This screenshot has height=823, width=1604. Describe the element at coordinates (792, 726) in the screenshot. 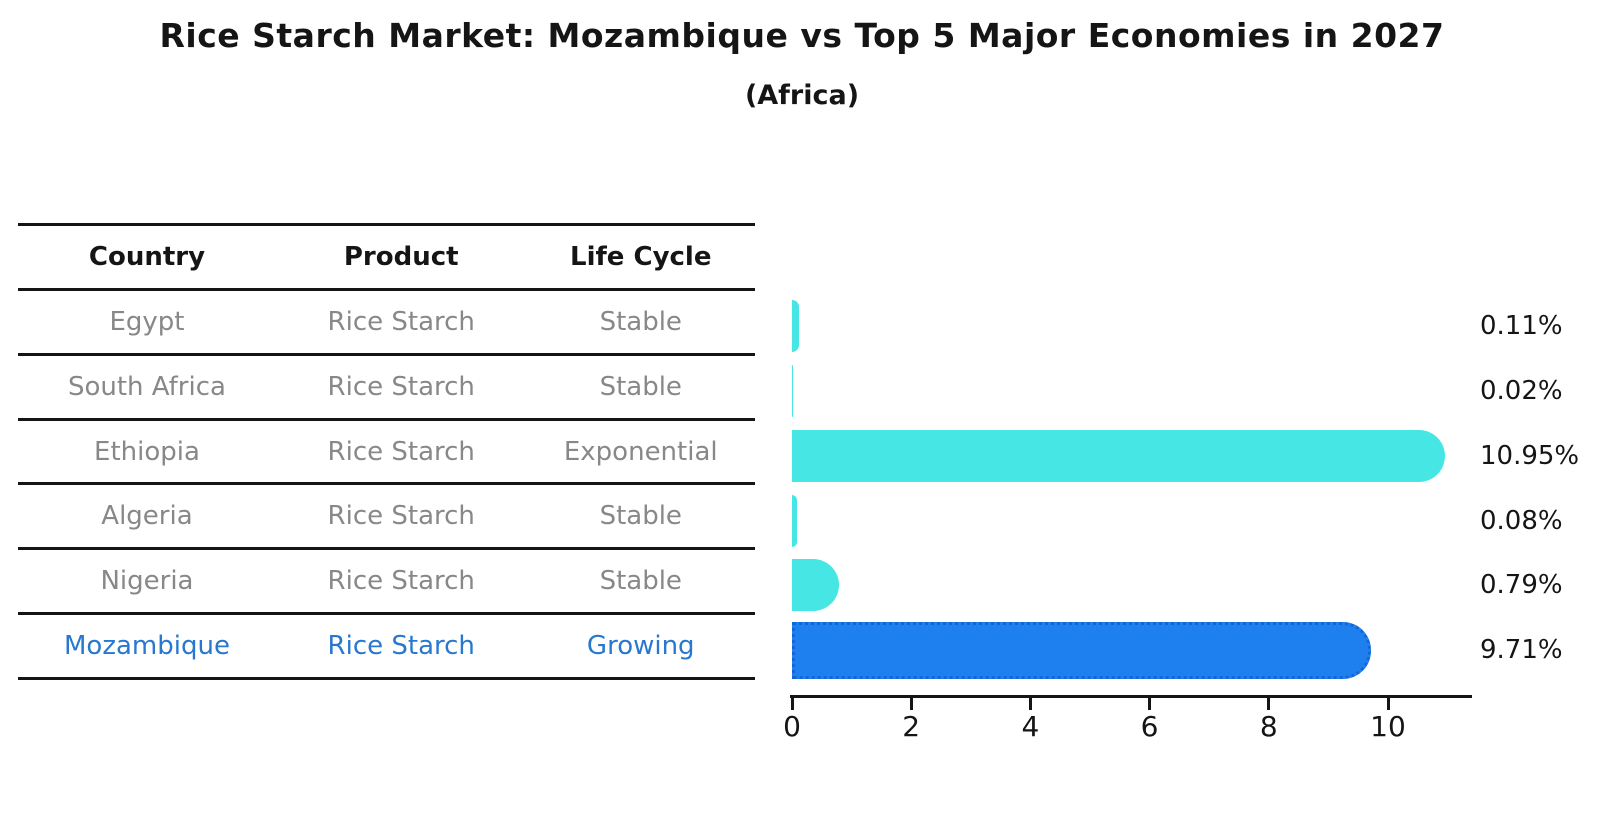

I see `x-axis-tick-label: 0` at that location.